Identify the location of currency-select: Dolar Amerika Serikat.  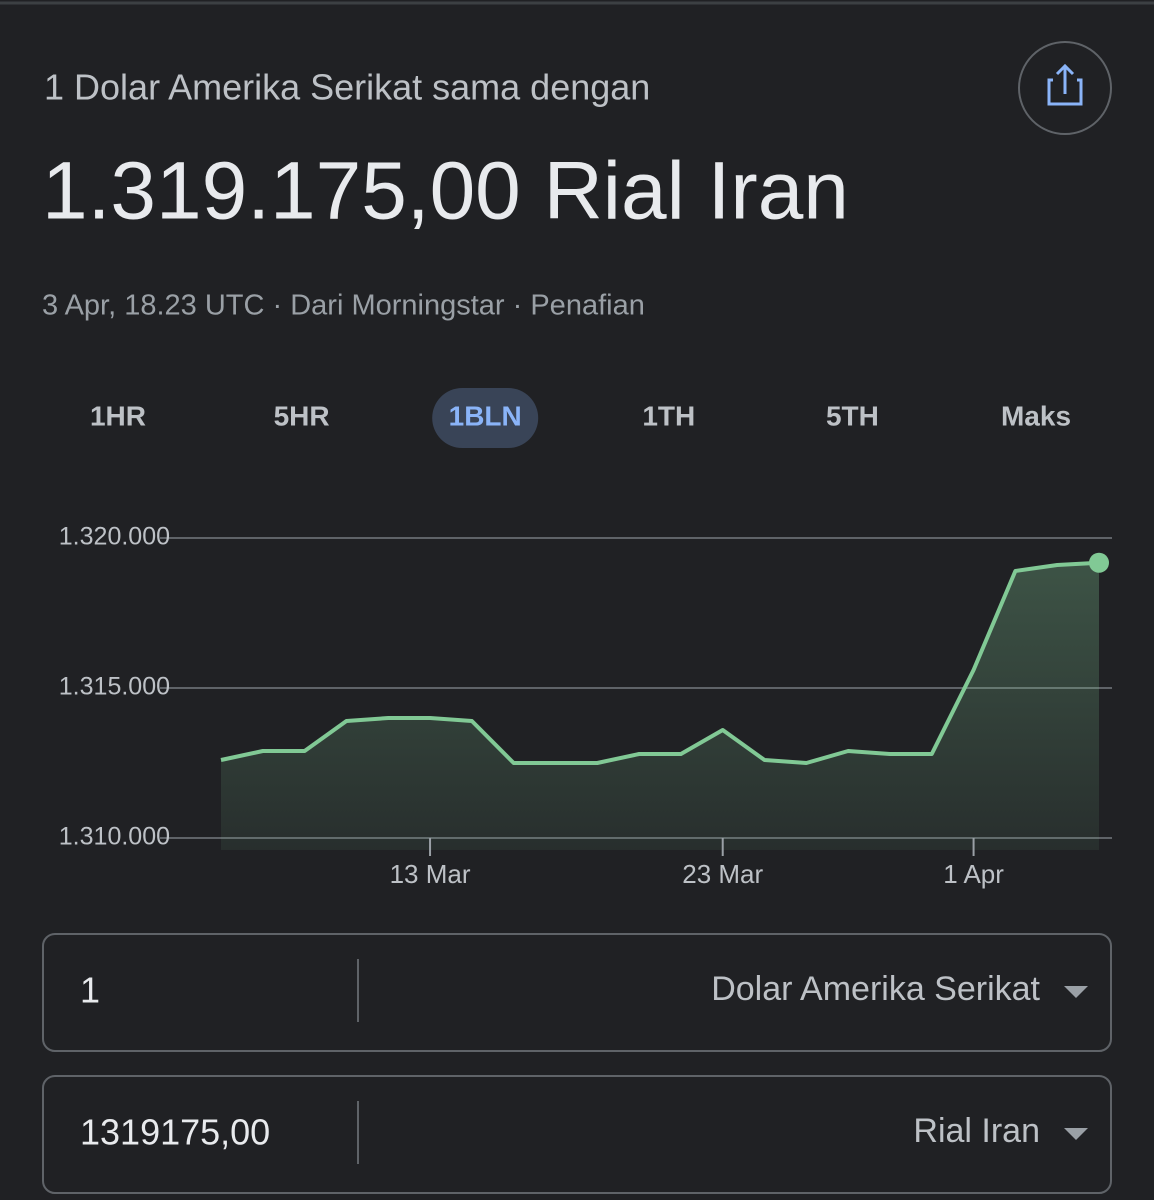
(875, 989).